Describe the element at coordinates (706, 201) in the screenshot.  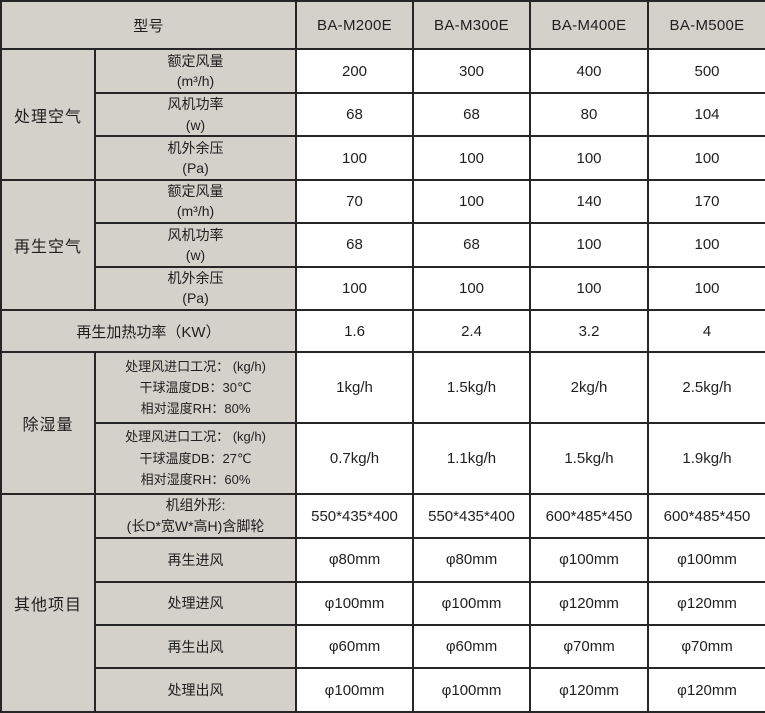
I see `value-cell: 170` at that location.